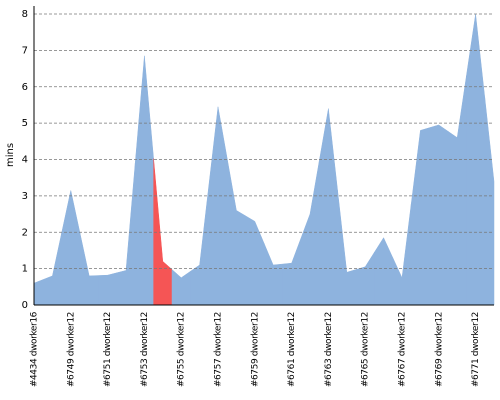  Describe the element at coordinates (25, 232) in the screenshot. I see `y-tick-label: 2` at that location.